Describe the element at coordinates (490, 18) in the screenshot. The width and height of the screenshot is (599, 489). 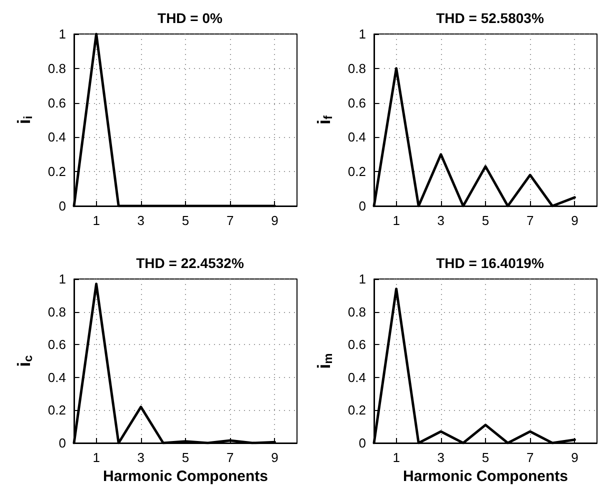
I see `chart-title: THD = 52.5803%` at that location.